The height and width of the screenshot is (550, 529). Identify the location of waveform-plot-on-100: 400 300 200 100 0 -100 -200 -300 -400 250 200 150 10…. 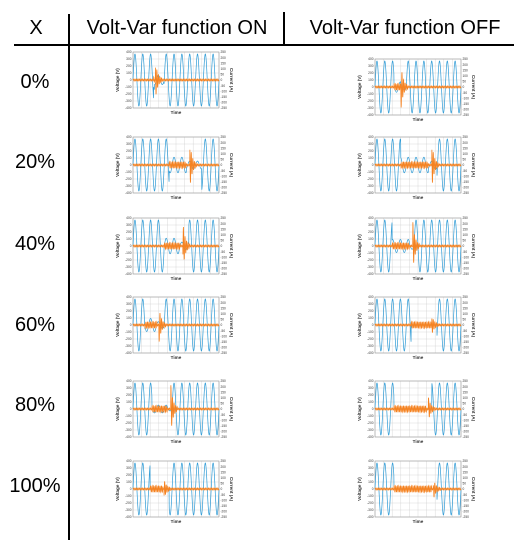
(173, 491).